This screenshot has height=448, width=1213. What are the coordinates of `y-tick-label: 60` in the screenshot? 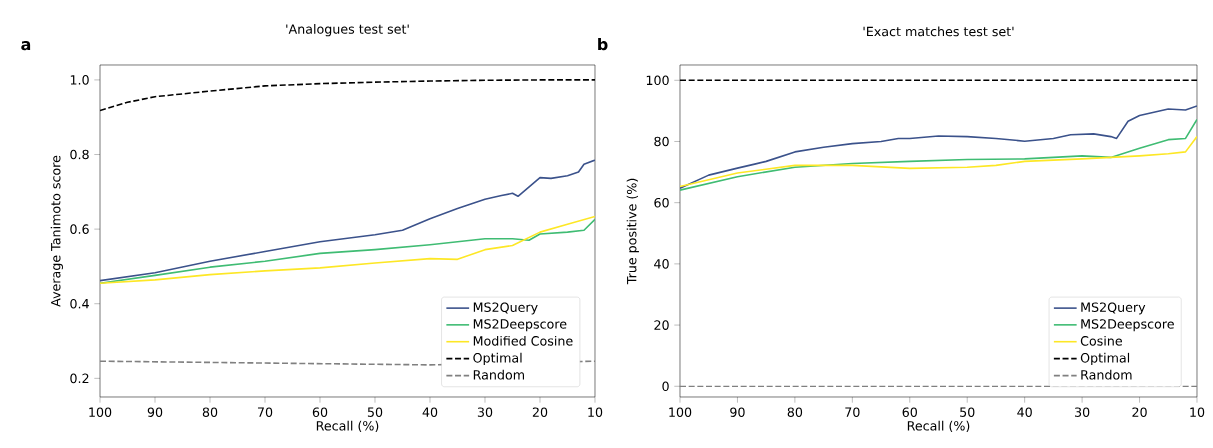 It's located at (661, 202).